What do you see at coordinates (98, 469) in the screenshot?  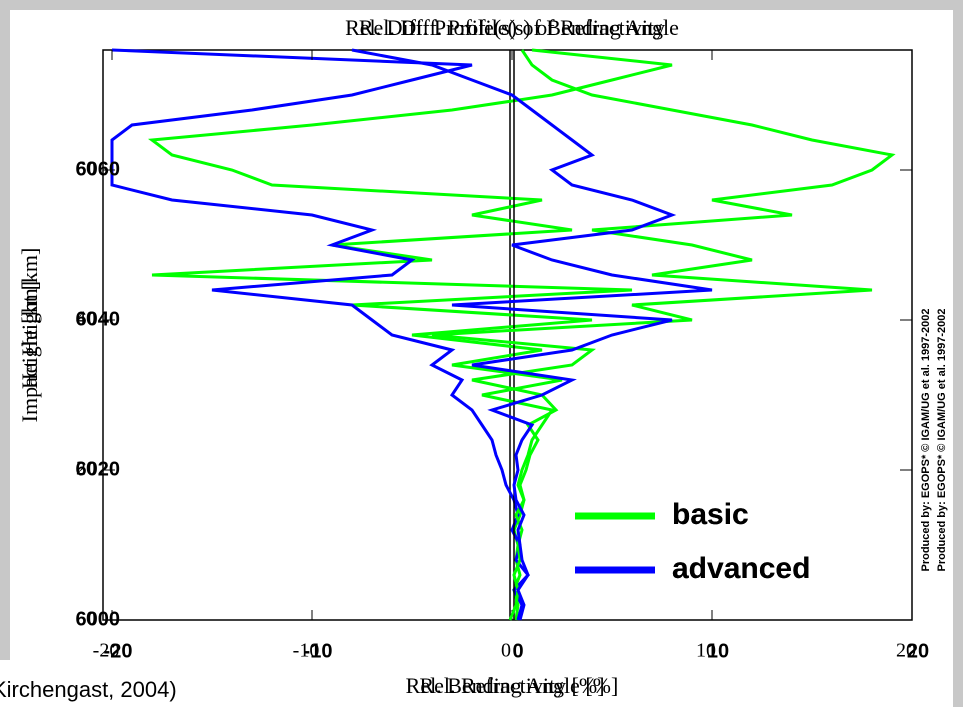 I see `y-tick-label: 6020` at bounding box center [98, 469].